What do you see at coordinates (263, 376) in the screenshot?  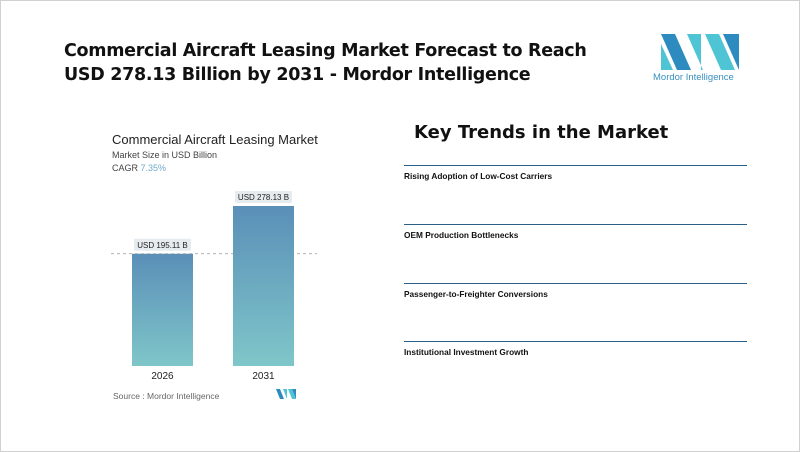 I see `x-tick-label: 2031` at bounding box center [263, 376].